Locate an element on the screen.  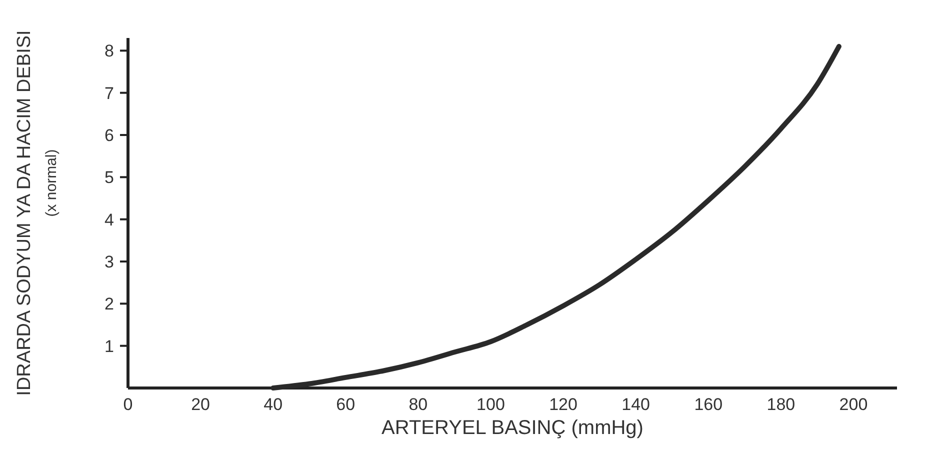
x-axis-title: ARTERYEL BASINÇ (mmHg) is located at coordinates (513, 428).